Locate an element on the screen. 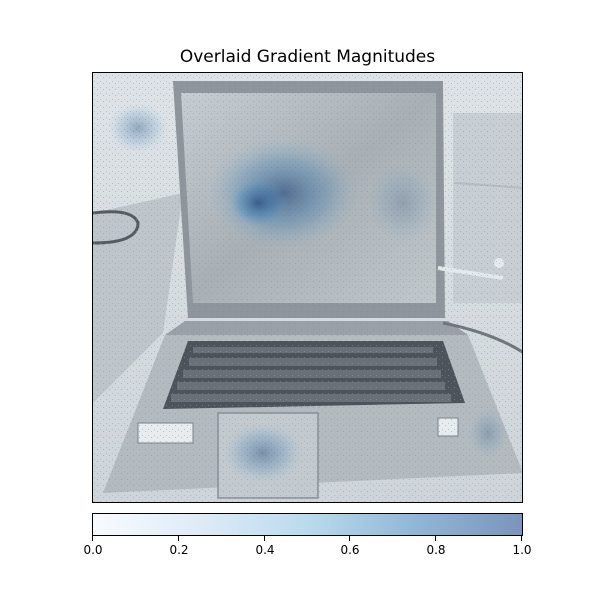 The width and height of the screenshot is (600, 600). colorbar-tick-label: 0.8 is located at coordinates (436, 550).